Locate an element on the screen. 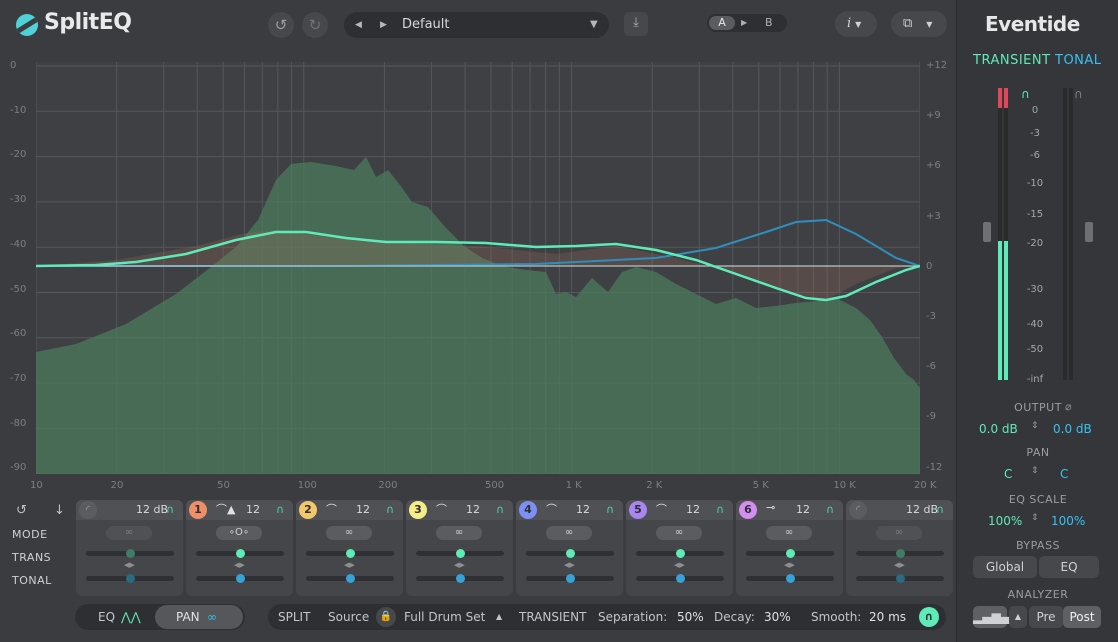 This screenshot has width=1118, height=642. filter-type-icon: ◜ is located at coordinates (858, 510).